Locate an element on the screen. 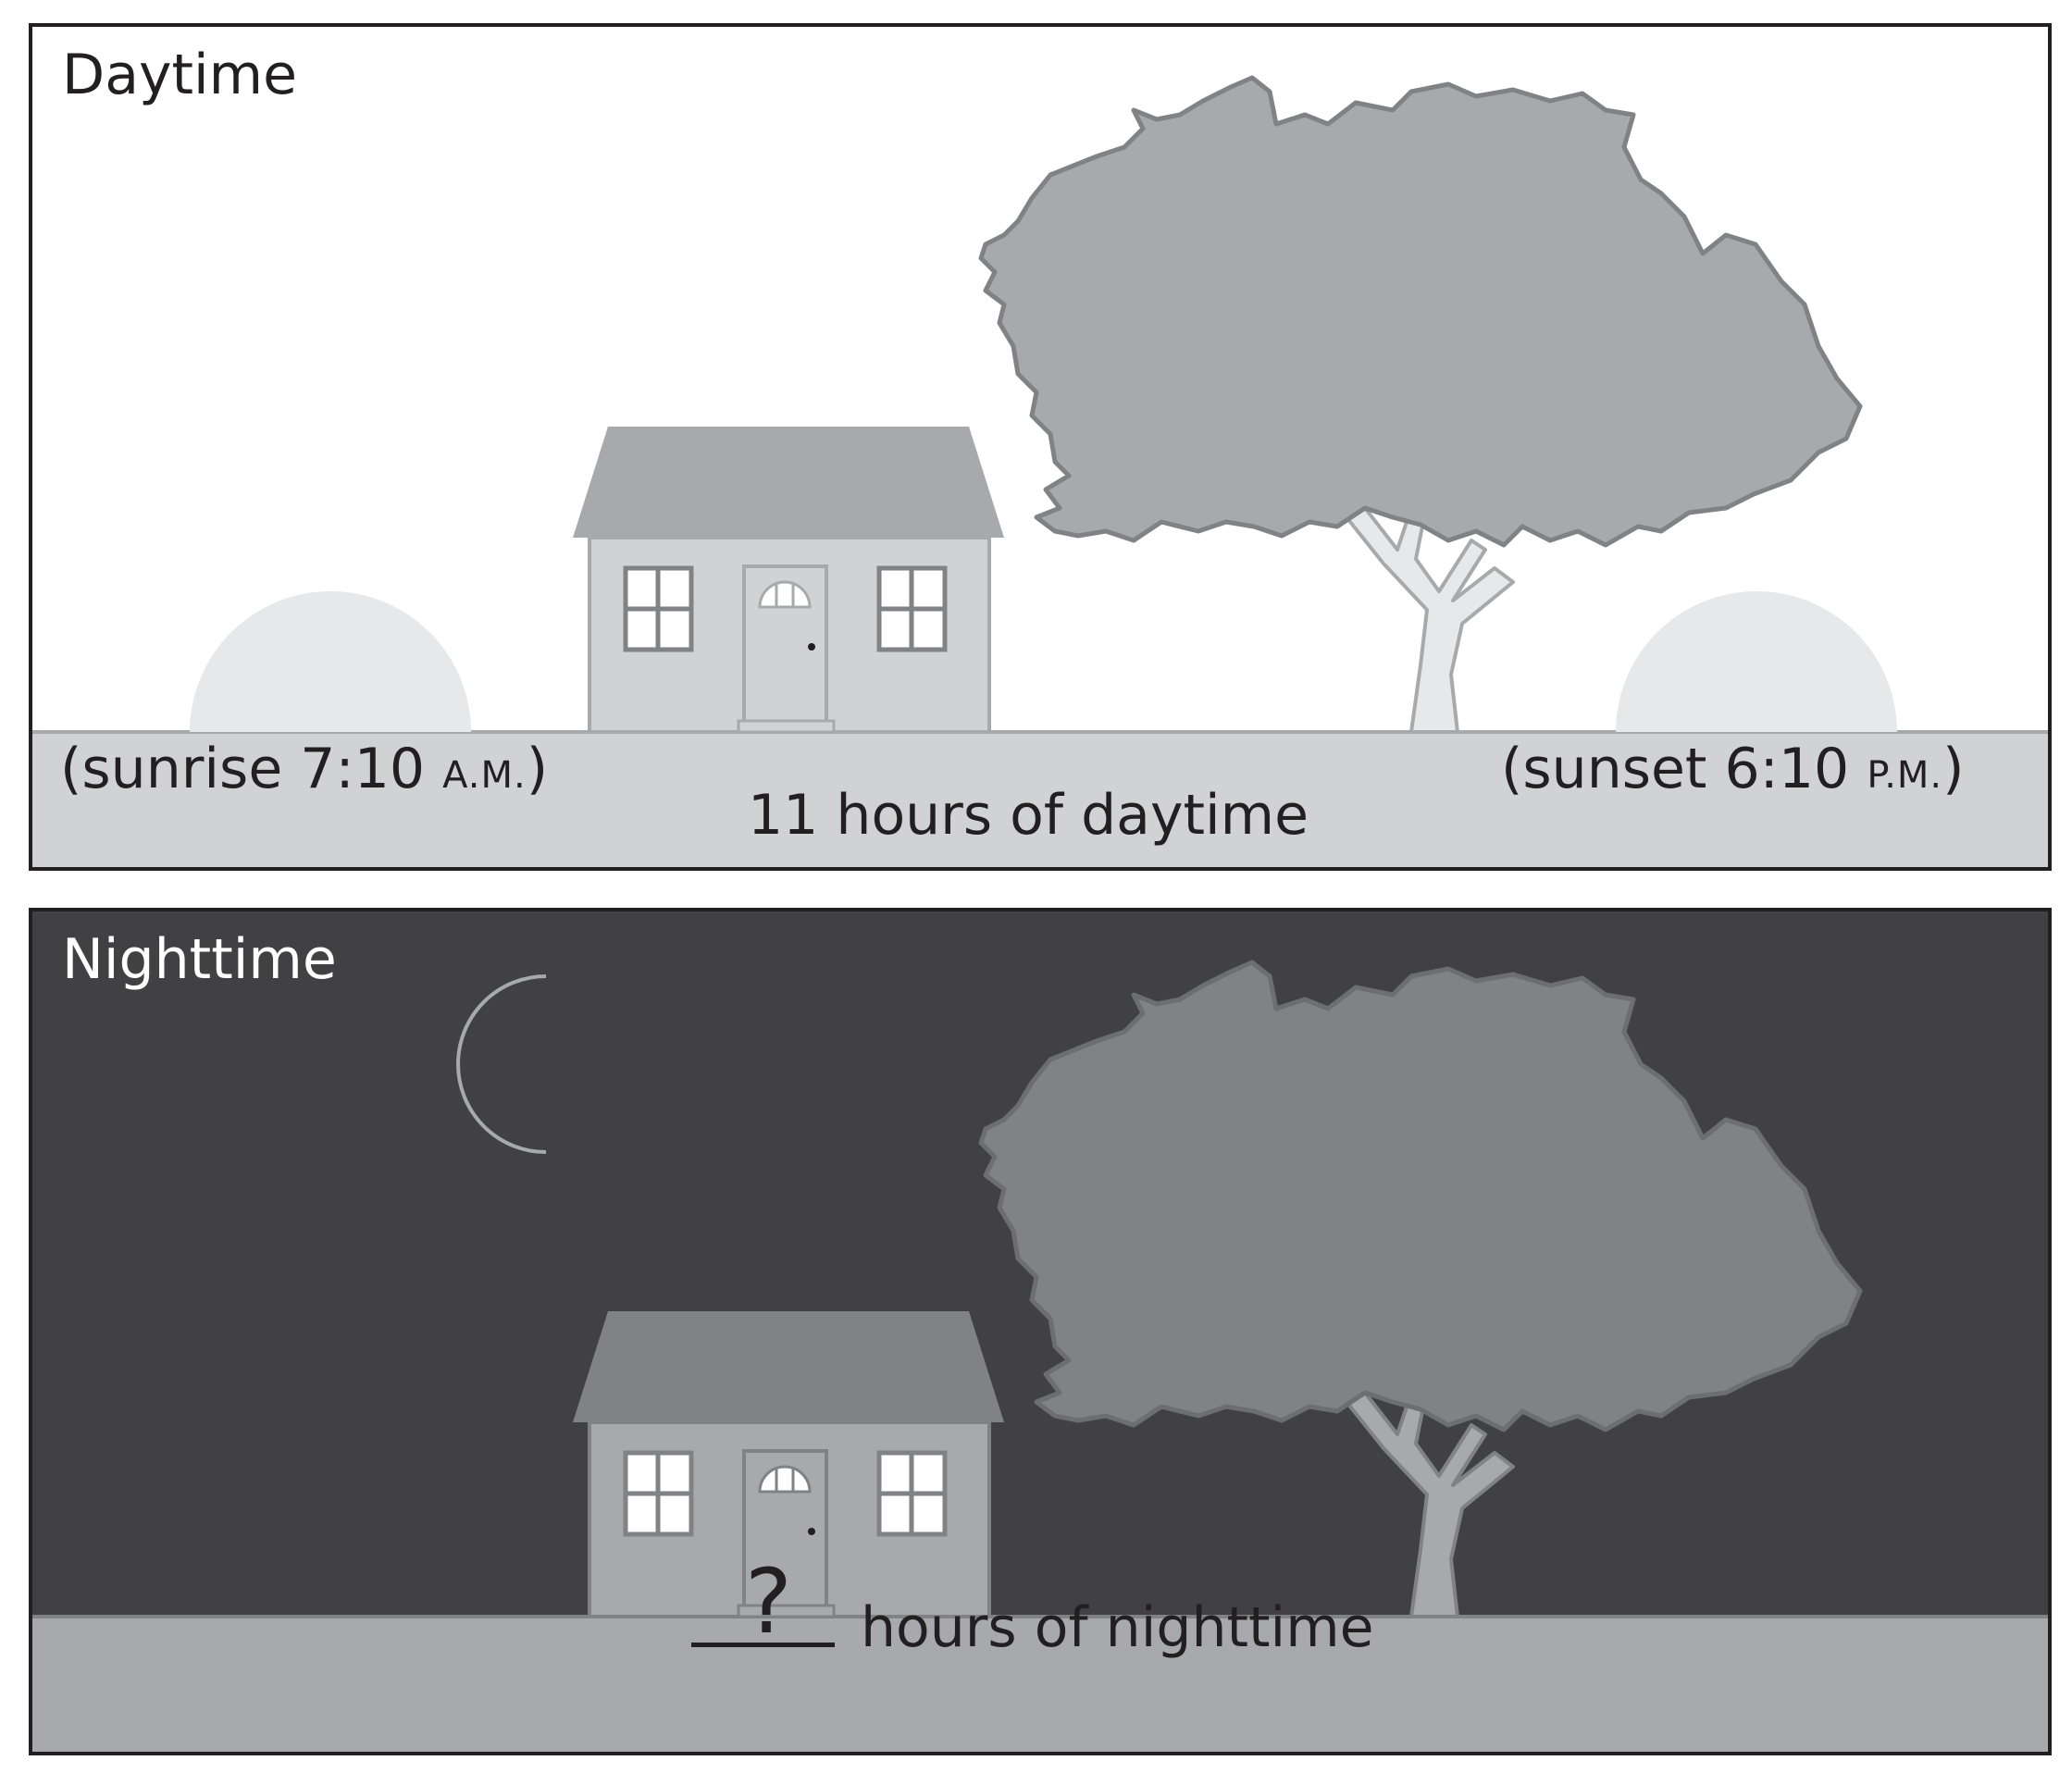  unknown-hours-mark: ? is located at coordinates (768, 1602).